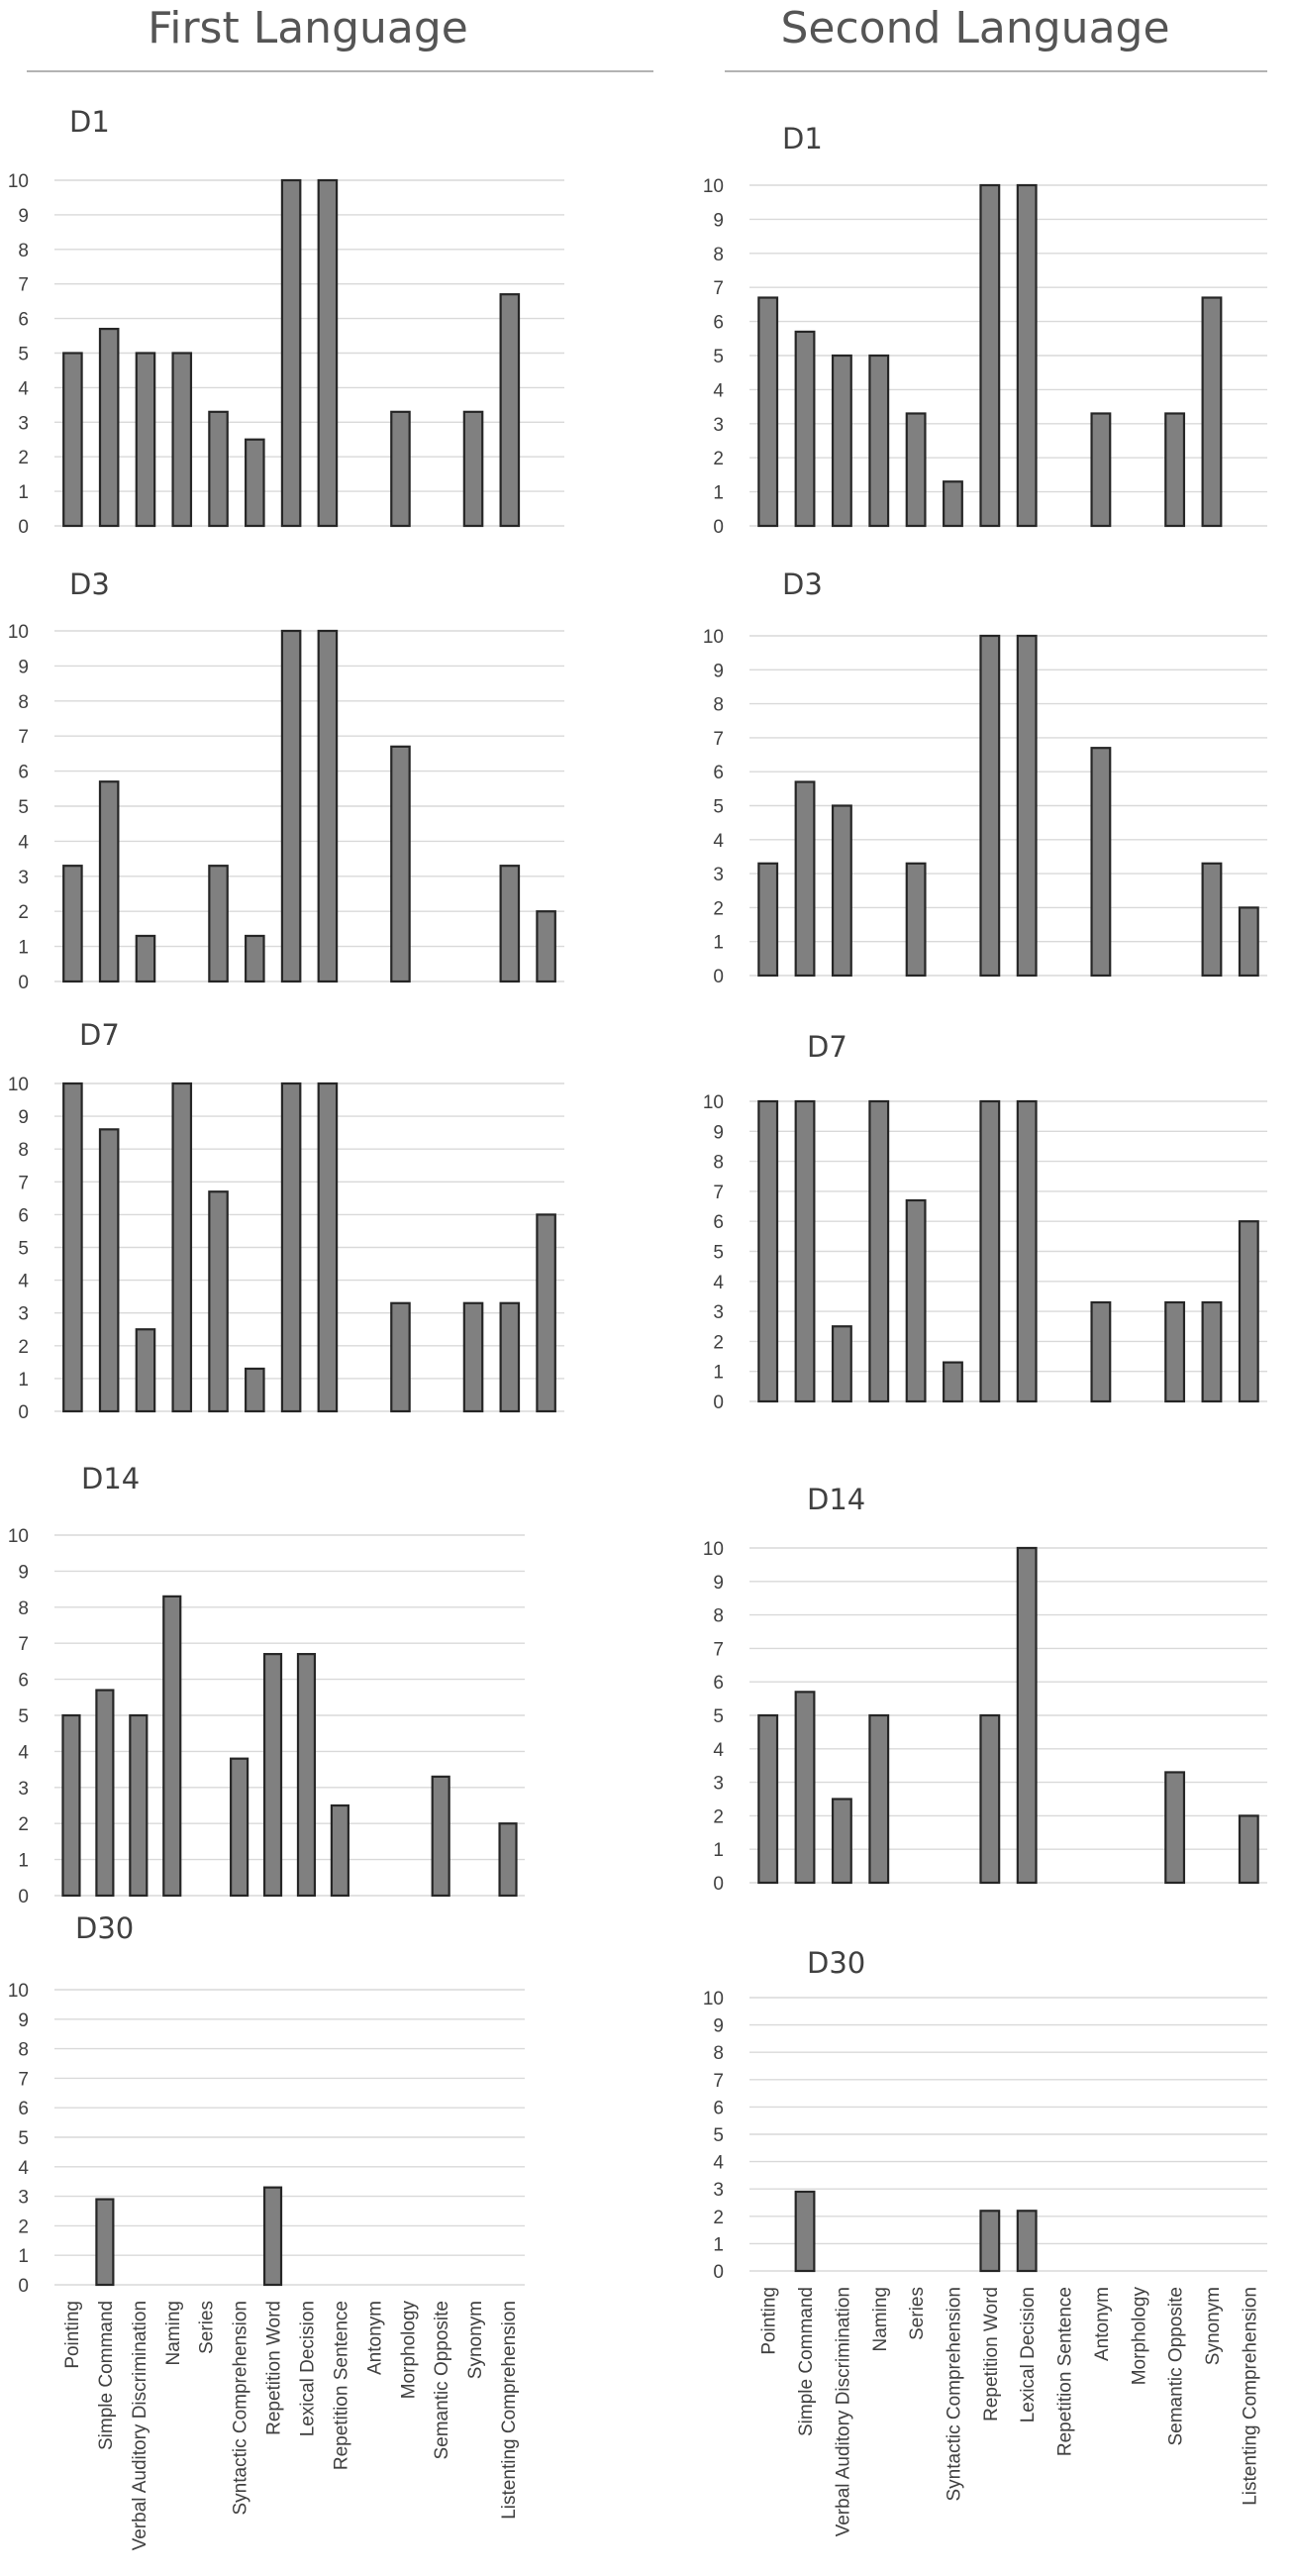 The image size is (1295, 2576). What do you see at coordinates (442, 2380) in the screenshot?
I see `x-category-label: Semantic Opposite` at bounding box center [442, 2380].